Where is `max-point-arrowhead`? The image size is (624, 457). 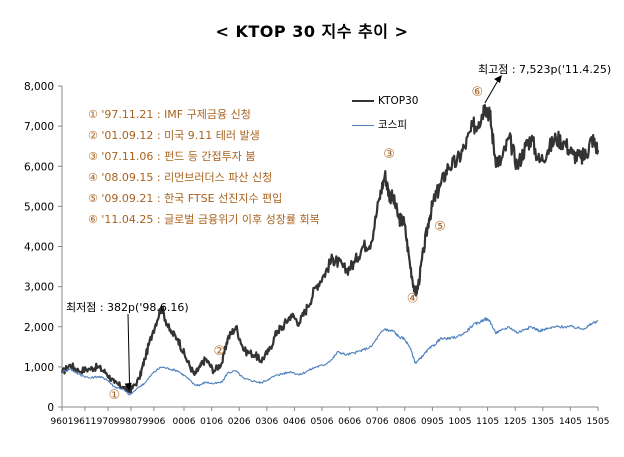
max-point-arrowhead is located at coordinates (498, 79).